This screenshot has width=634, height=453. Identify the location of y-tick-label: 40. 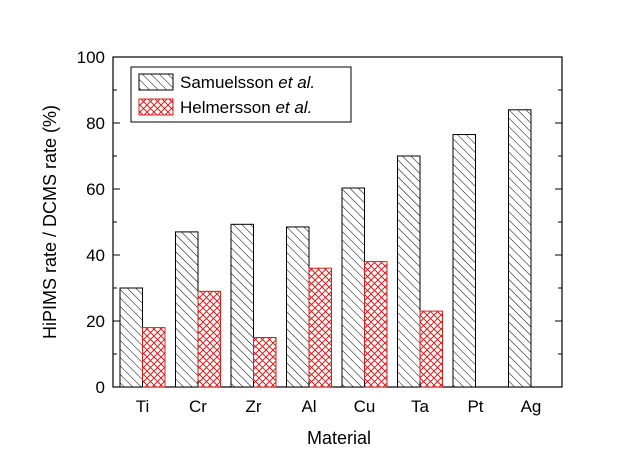
(95, 255).